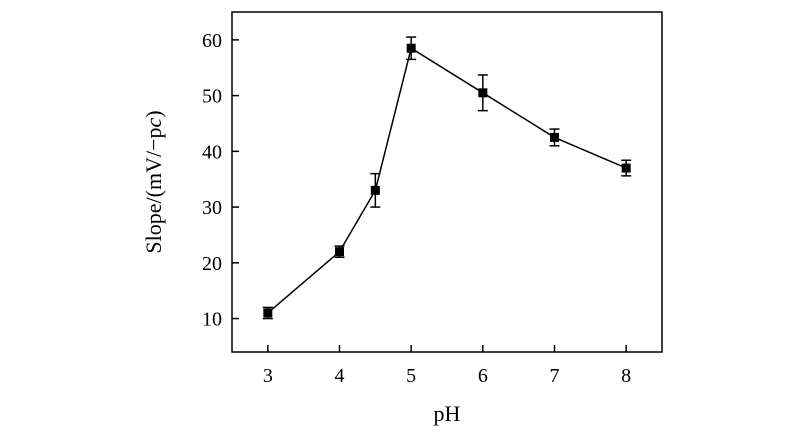 The height and width of the screenshot is (442, 800). I want to click on x-tick-label: 5, so click(411, 376).